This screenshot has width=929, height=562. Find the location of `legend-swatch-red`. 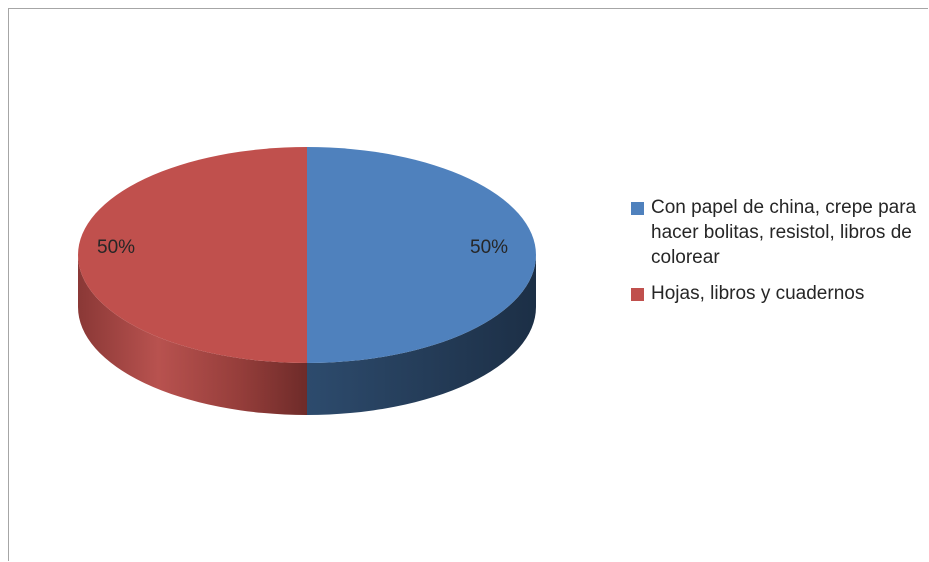

legend-swatch-red is located at coordinates (637, 294).